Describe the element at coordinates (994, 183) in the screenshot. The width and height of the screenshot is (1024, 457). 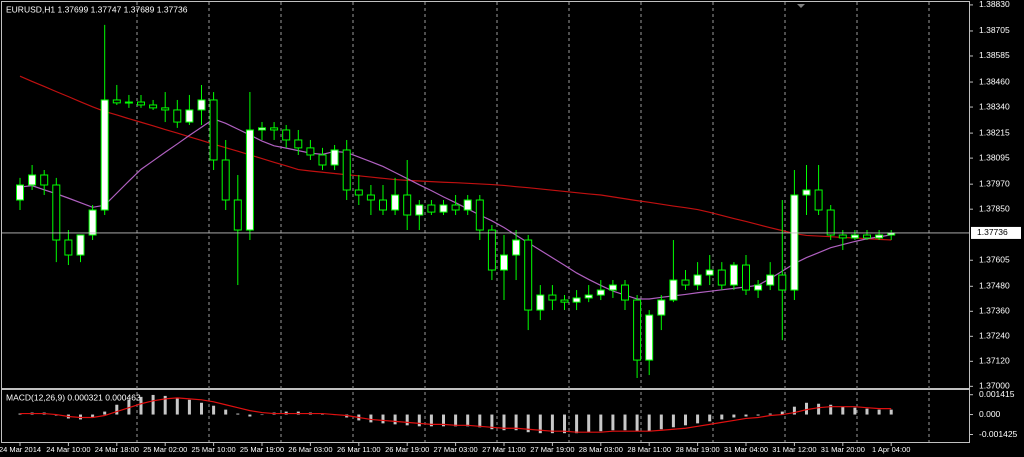
I see `y-tick-label: 1.37970` at that location.